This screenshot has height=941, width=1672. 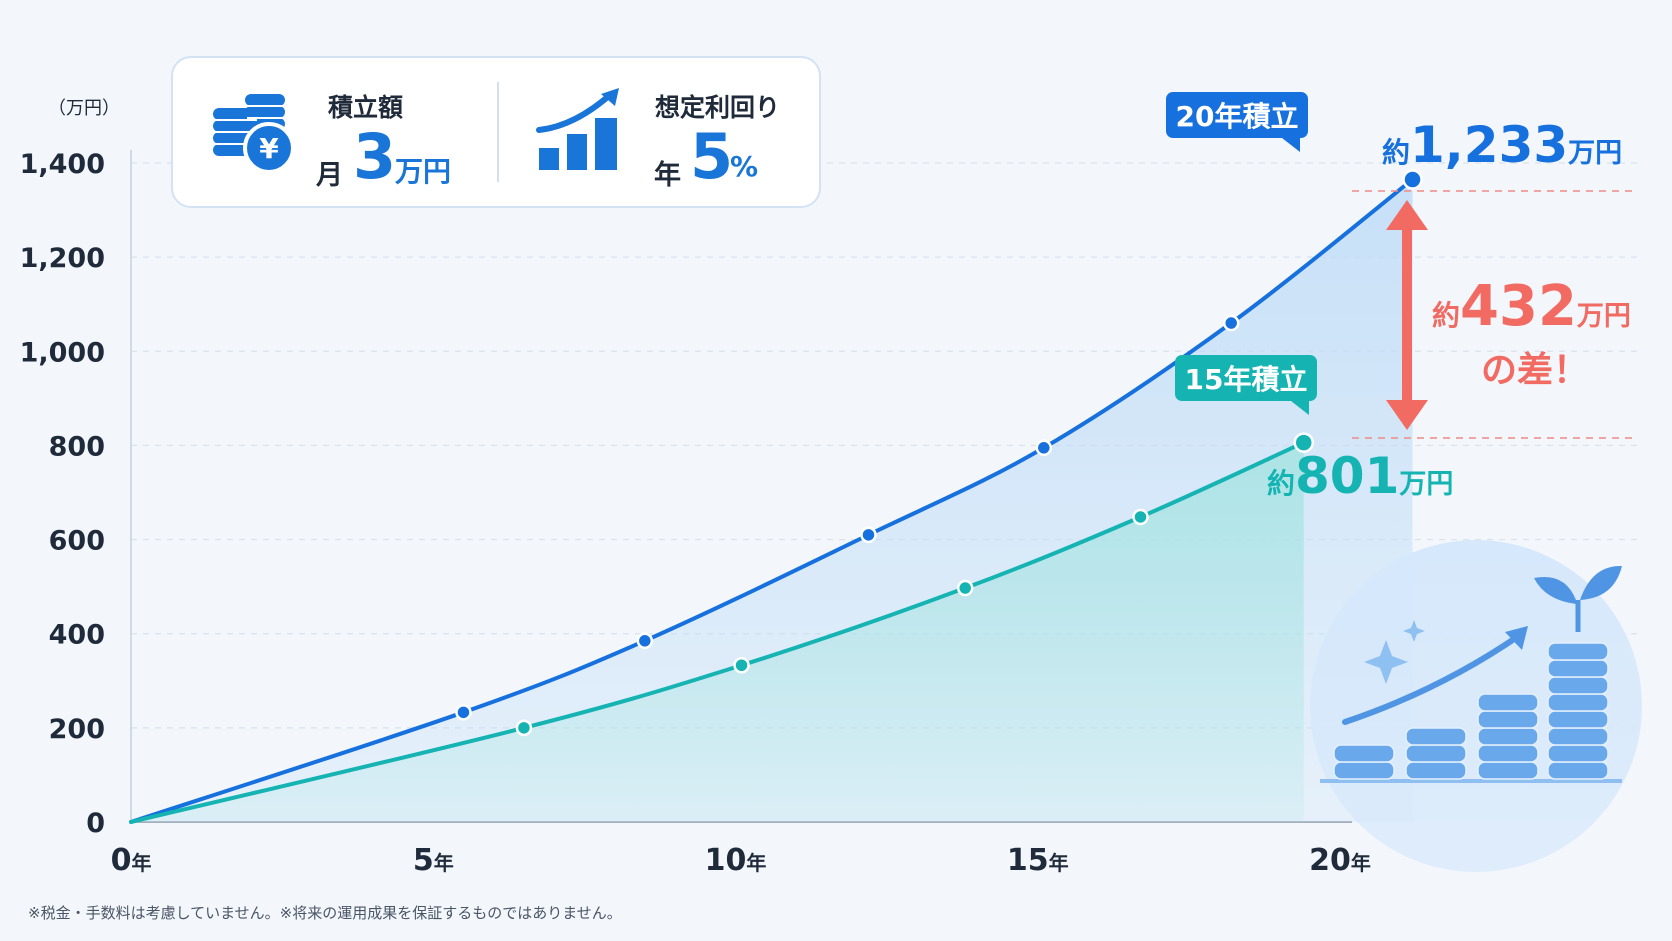 I want to click on y-tick-label: 400, so click(x=77, y=635).